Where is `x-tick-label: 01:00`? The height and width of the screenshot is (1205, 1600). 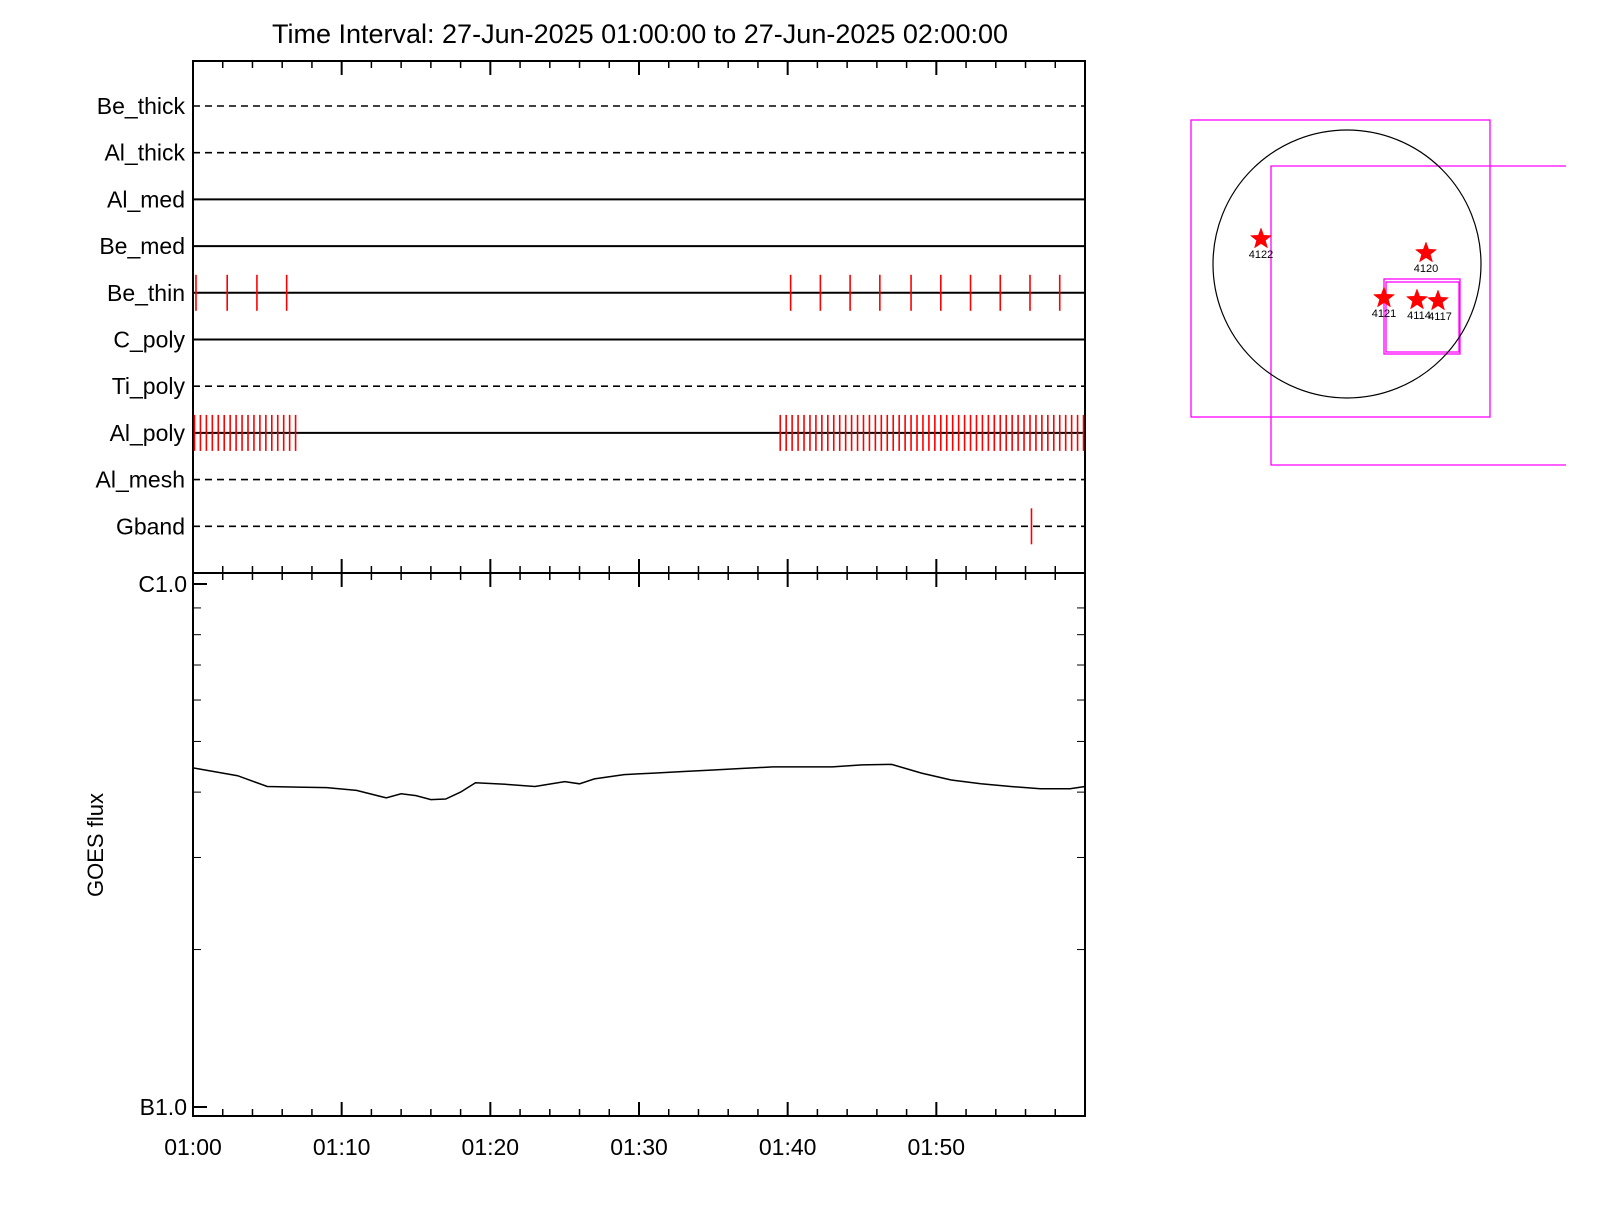
x-tick-label: 01:00 is located at coordinates (193, 1147).